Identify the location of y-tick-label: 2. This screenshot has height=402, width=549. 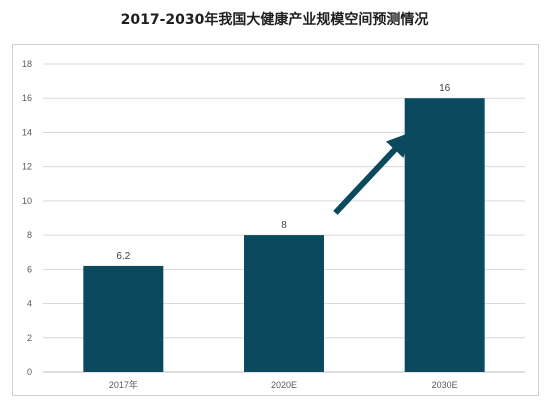
(29, 338).